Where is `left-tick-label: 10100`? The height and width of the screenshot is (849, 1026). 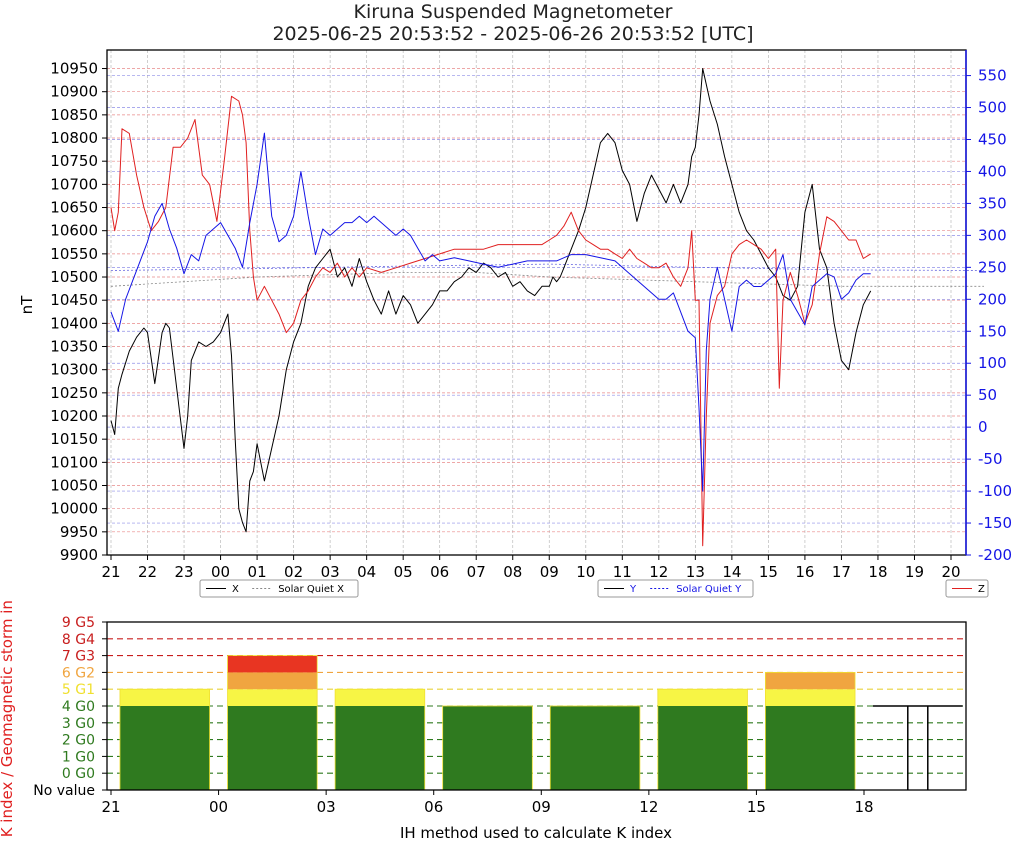 left-tick-label: 10100 is located at coordinates (74, 462).